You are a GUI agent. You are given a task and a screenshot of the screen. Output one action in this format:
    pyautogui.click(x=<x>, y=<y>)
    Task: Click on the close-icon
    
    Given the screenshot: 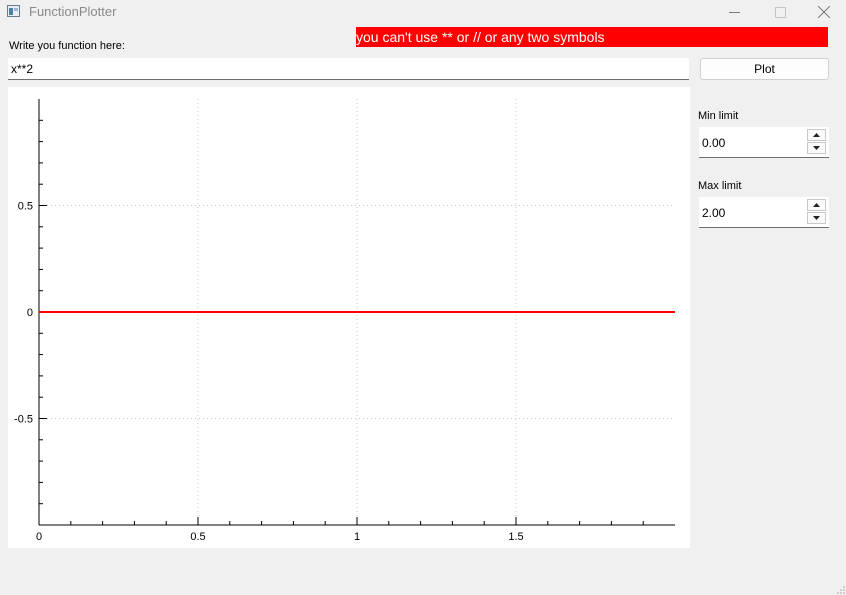 What is the action you would take?
    pyautogui.click(x=824, y=12)
    